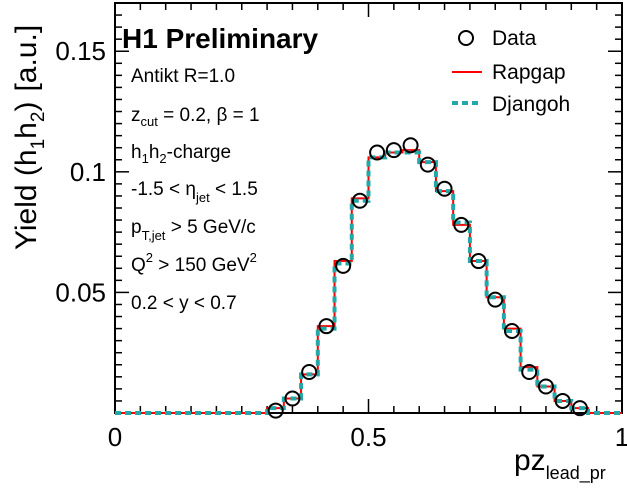 This screenshot has height=489, width=627. What do you see at coordinates (531, 104) in the screenshot?
I see `legend-djangoh-label: Djangoh` at bounding box center [531, 104].